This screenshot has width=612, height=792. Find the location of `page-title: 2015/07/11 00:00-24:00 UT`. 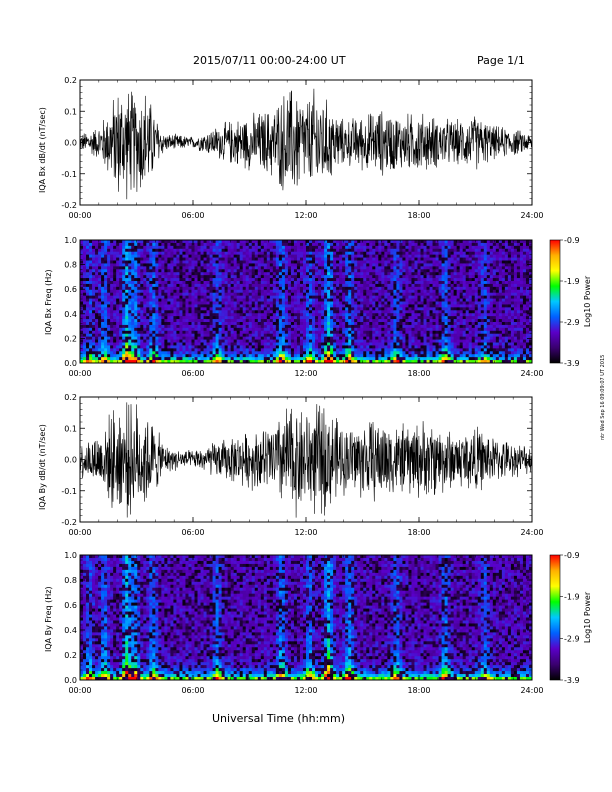

page-title: 2015/07/11 00:00-24:00 UT is located at coordinates (269, 60).